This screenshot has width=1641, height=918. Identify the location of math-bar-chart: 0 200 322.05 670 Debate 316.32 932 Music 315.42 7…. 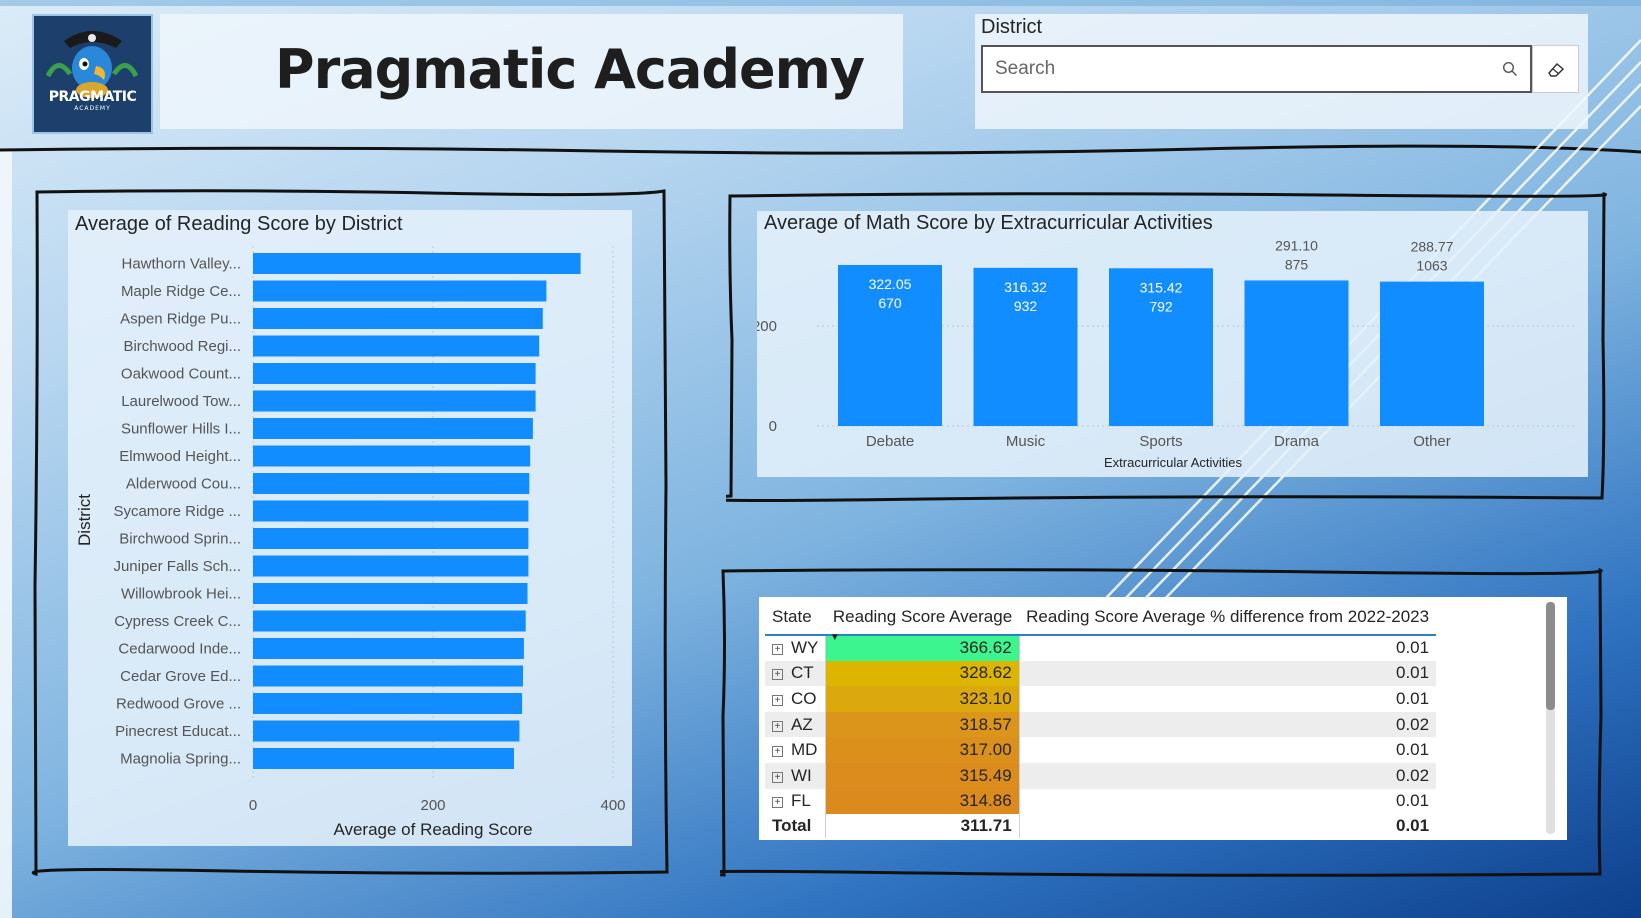
(1167, 353).